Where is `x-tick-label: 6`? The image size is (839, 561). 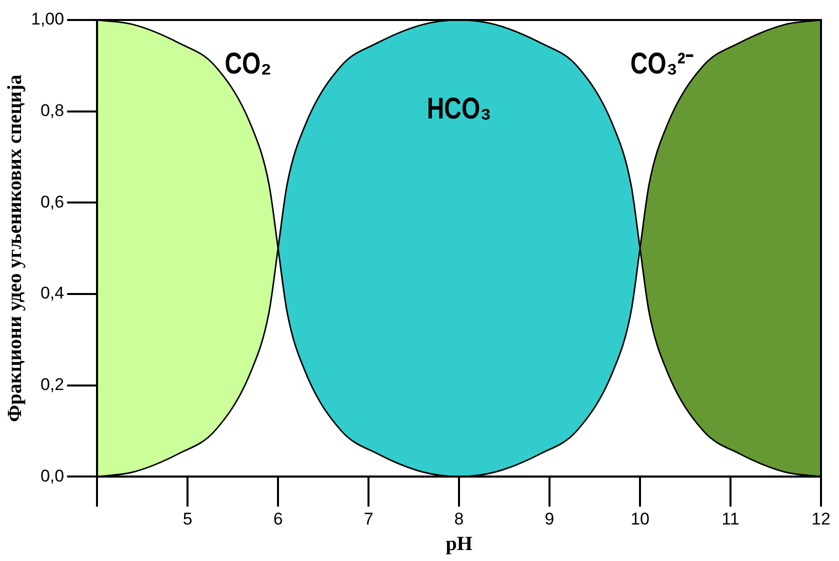 x-tick-label: 6 is located at coordinates (278, 518).